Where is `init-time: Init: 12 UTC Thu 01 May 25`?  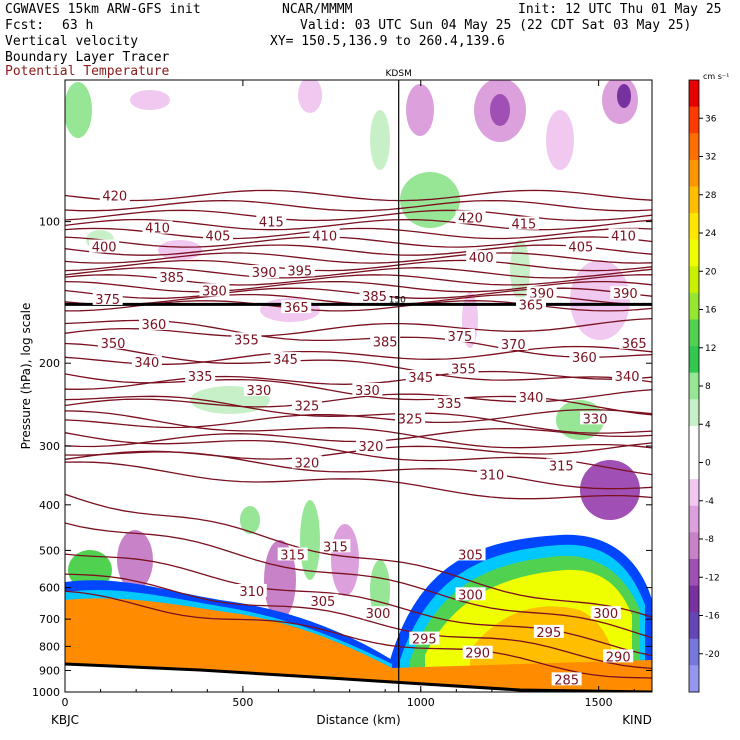 init-time: Init: 12 UTC Thu 01 May 25 is located at coordinates (620, 9).